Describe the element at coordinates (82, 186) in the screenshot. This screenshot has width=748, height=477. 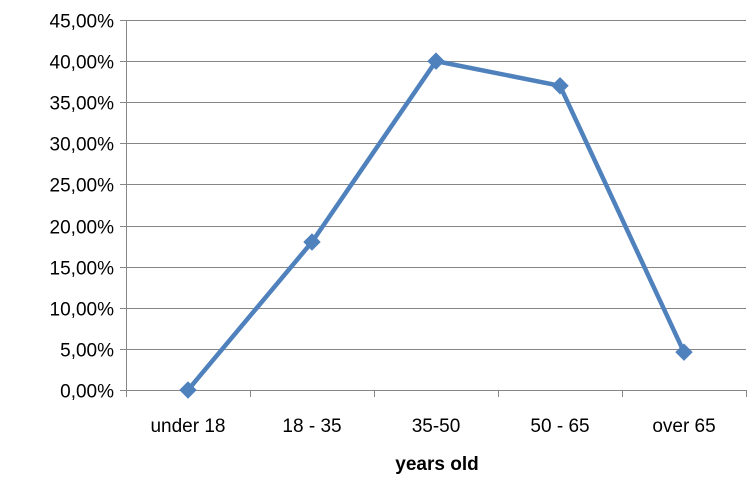
I see `y-tick-label: 25,00%` at that location.